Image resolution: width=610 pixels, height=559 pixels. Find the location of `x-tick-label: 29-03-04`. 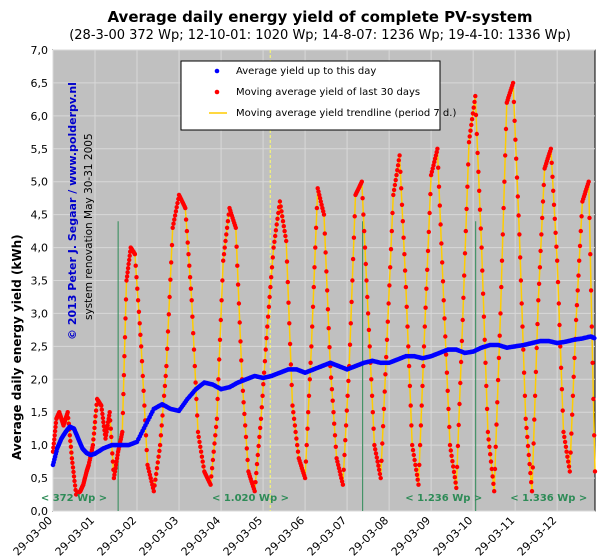

x-tick-label: 29-03-04 is located at coordinates (201, 536).